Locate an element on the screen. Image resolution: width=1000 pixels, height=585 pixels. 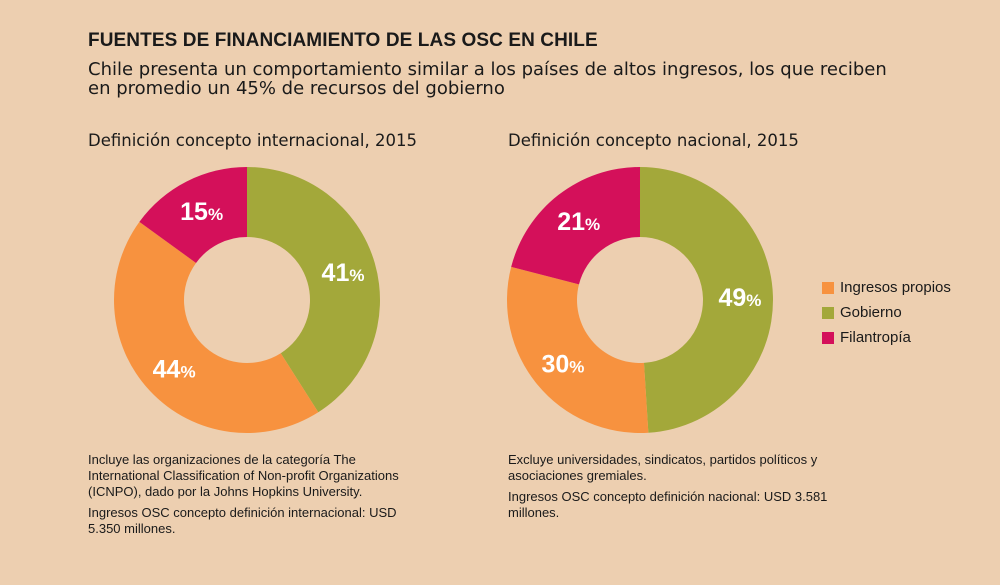
chart-title-nacional: Definición concepto nacional, 2015 is located at coordinates (653, 140).